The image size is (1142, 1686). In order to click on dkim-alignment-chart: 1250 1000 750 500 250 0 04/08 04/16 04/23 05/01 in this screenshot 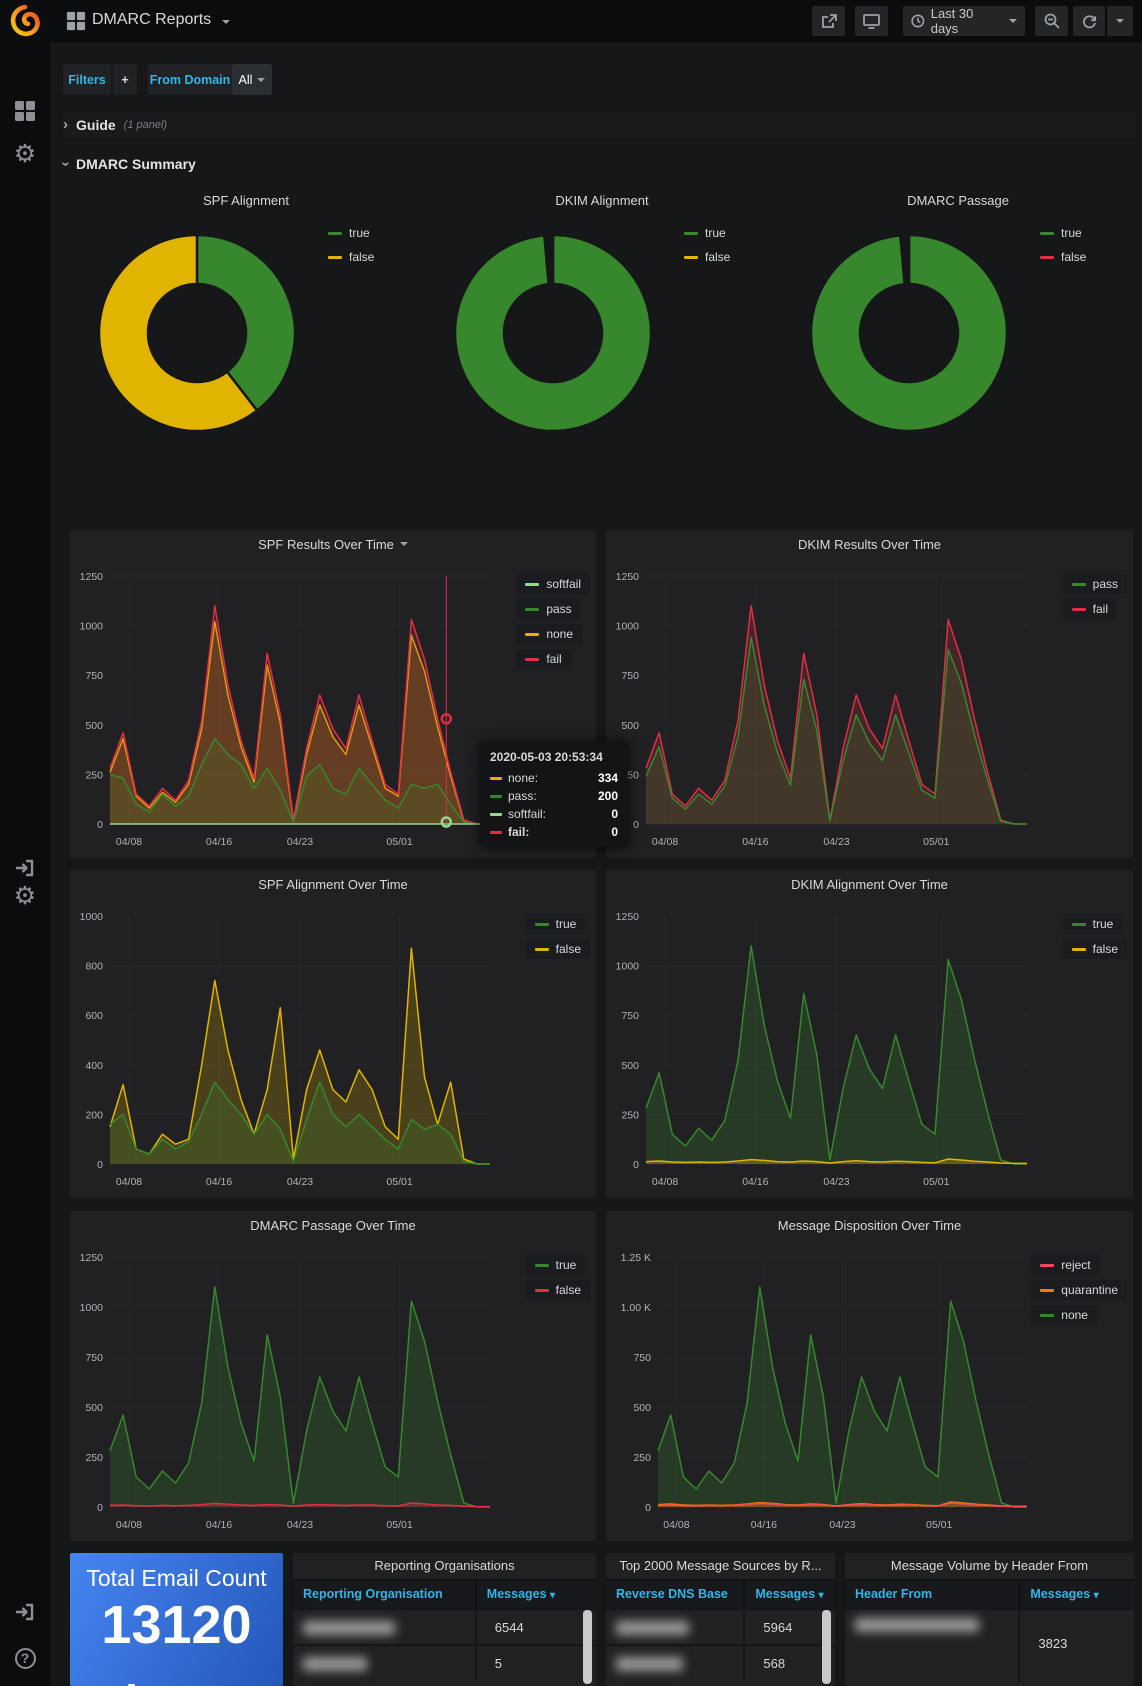, I will do `click(819, 1049)`.